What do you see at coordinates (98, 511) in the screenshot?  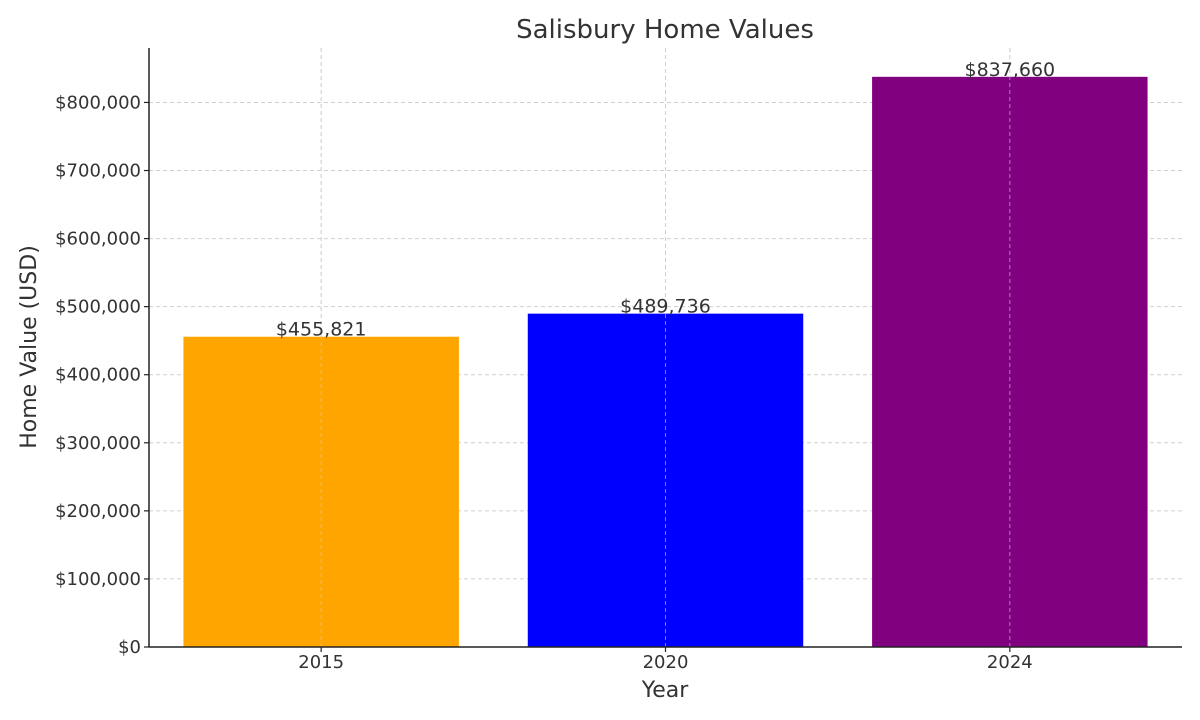 I see `y-tick-label: $200,000` at bounding box center [98, 511].